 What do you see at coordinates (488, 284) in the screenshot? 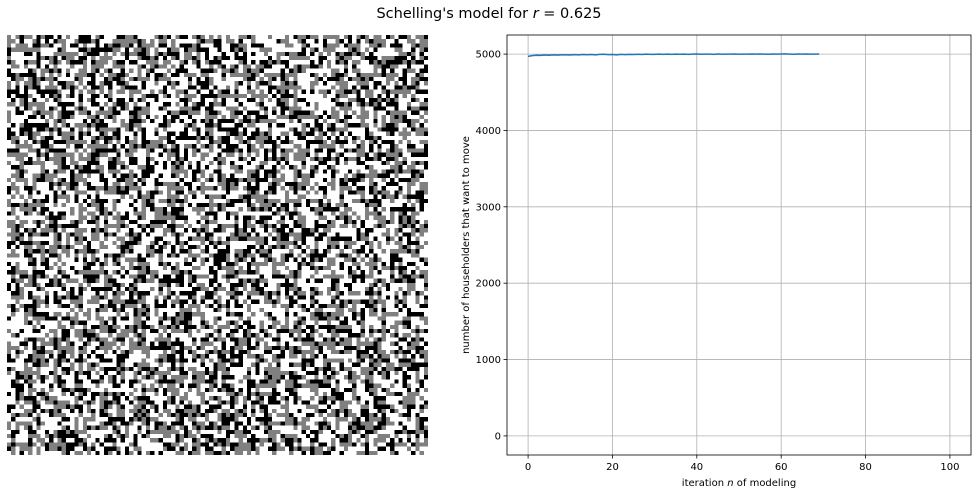
I see `y-tick-label: 2000` at bounding box center [488, 284].